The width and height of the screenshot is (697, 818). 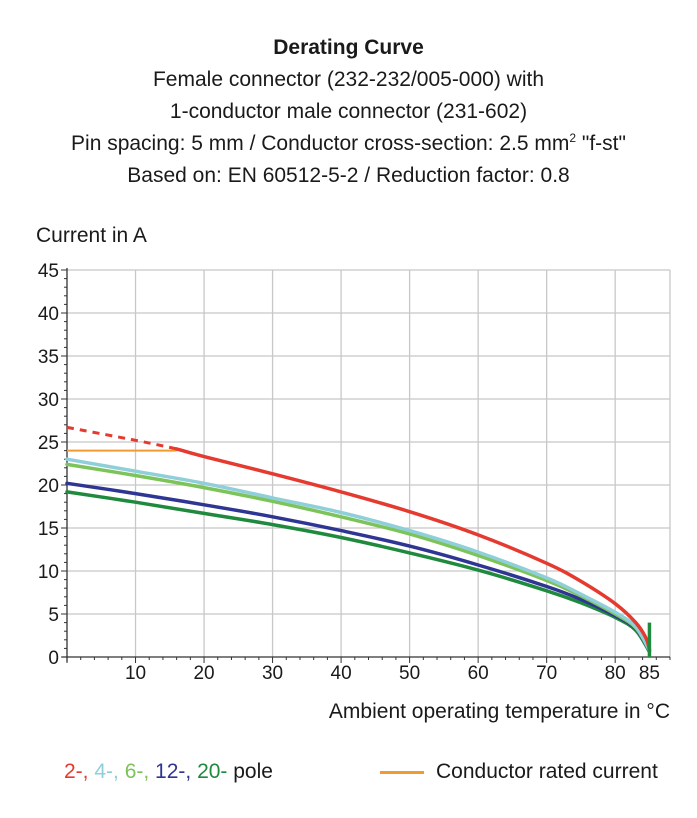 I want to click on x-tick-label-85: 85, so click(x=649, y=673).